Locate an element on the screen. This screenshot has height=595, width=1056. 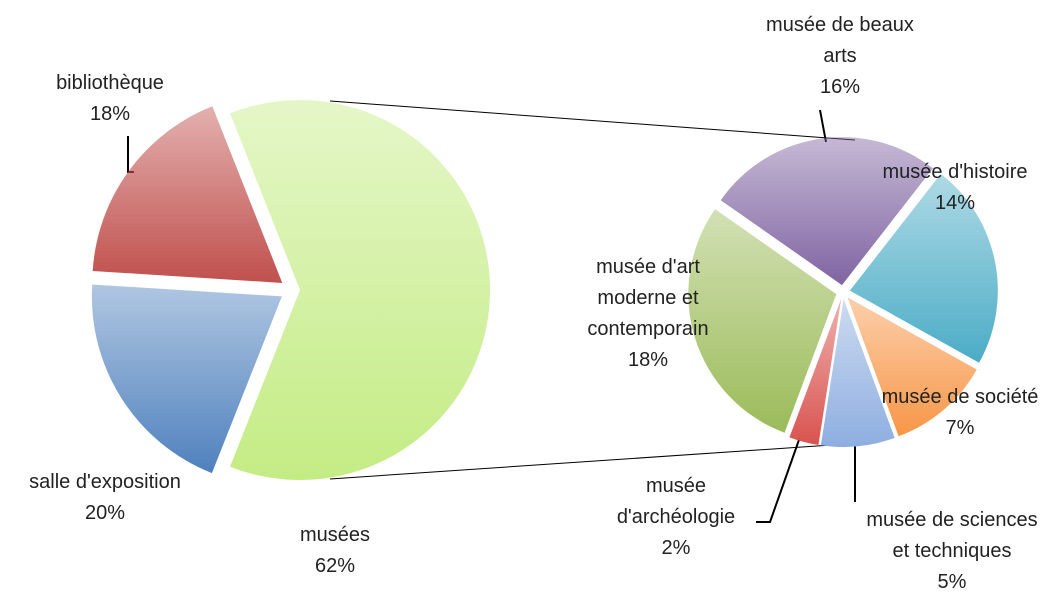
category-label: salle d'exposition is located at coordinates (105, 482).